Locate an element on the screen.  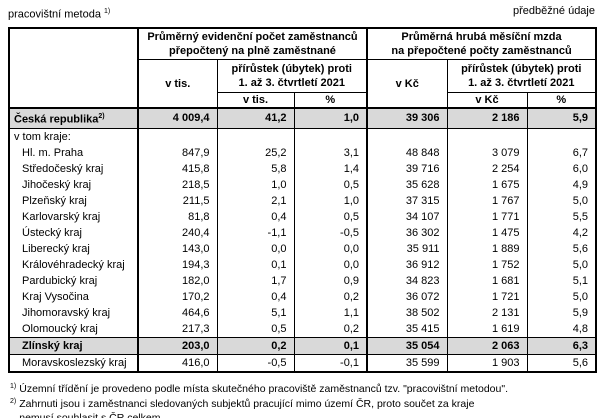
value-cell: 48 848 is located at coordinates (406, 152).